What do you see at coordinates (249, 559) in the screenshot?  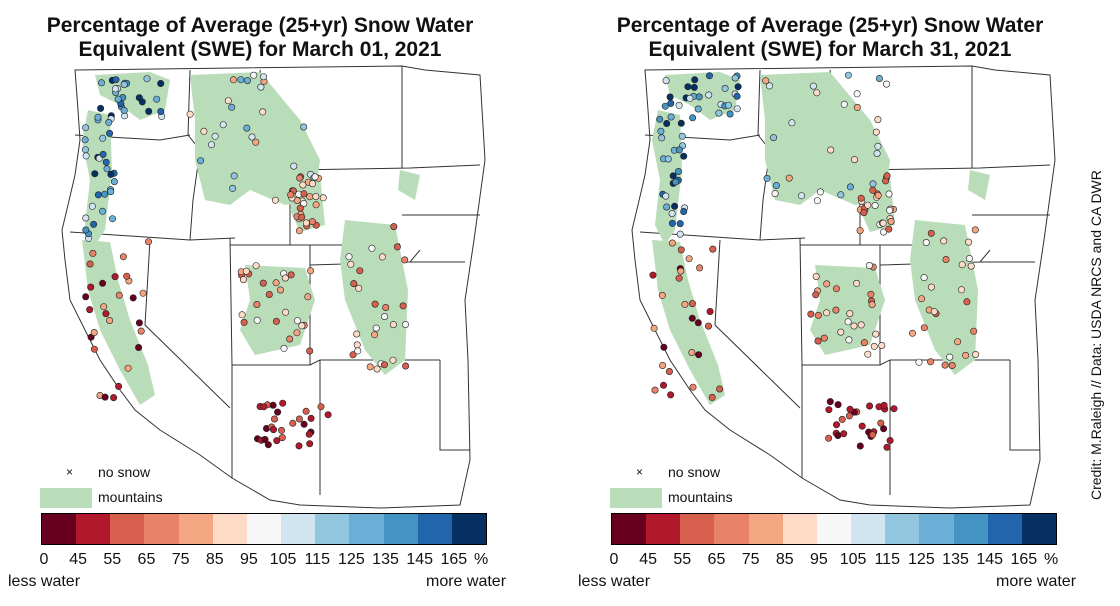 I see `colorbar-tick-label: 95` at bounding box center [249, 559].